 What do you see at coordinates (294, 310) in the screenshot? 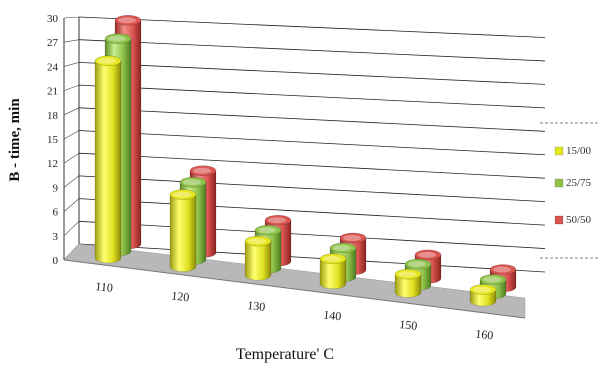
I see `x-tick-labels: 110 120 130 140 150 160` at bounding box center [294, 310].